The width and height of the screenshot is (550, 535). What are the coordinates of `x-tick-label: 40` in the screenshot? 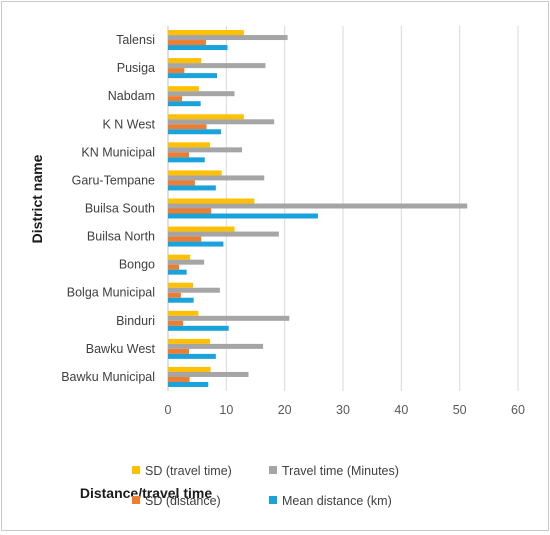 It's located at (401, 410).